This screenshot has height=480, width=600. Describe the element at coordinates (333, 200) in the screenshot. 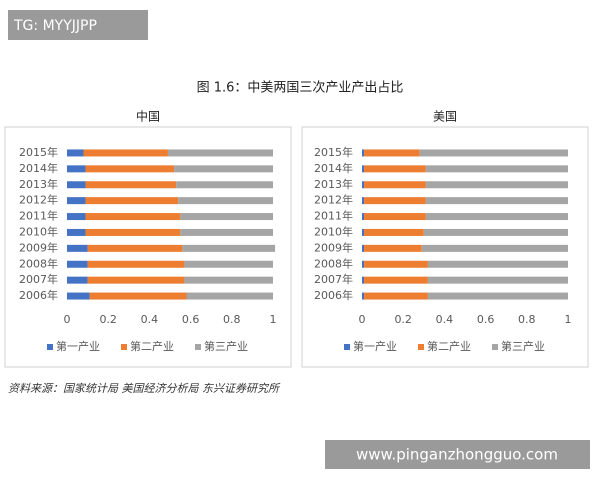

I see `y-tick-label: 2012年` at that location.